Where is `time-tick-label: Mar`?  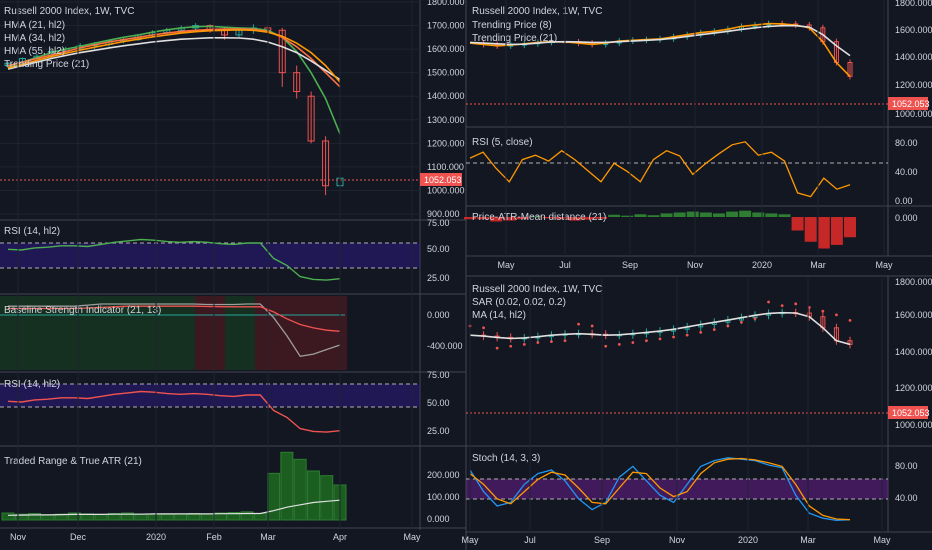 time-tick-label: Mar is located at coordinates (818, 265).